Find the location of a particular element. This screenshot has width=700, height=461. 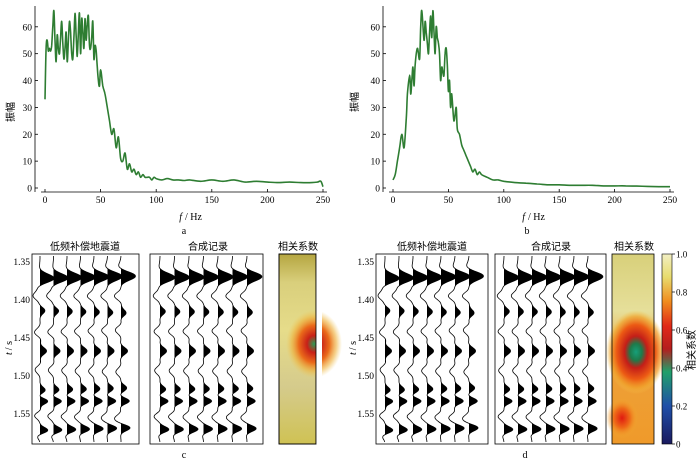

panel-label-d: d is located at coordinates (525, 455).